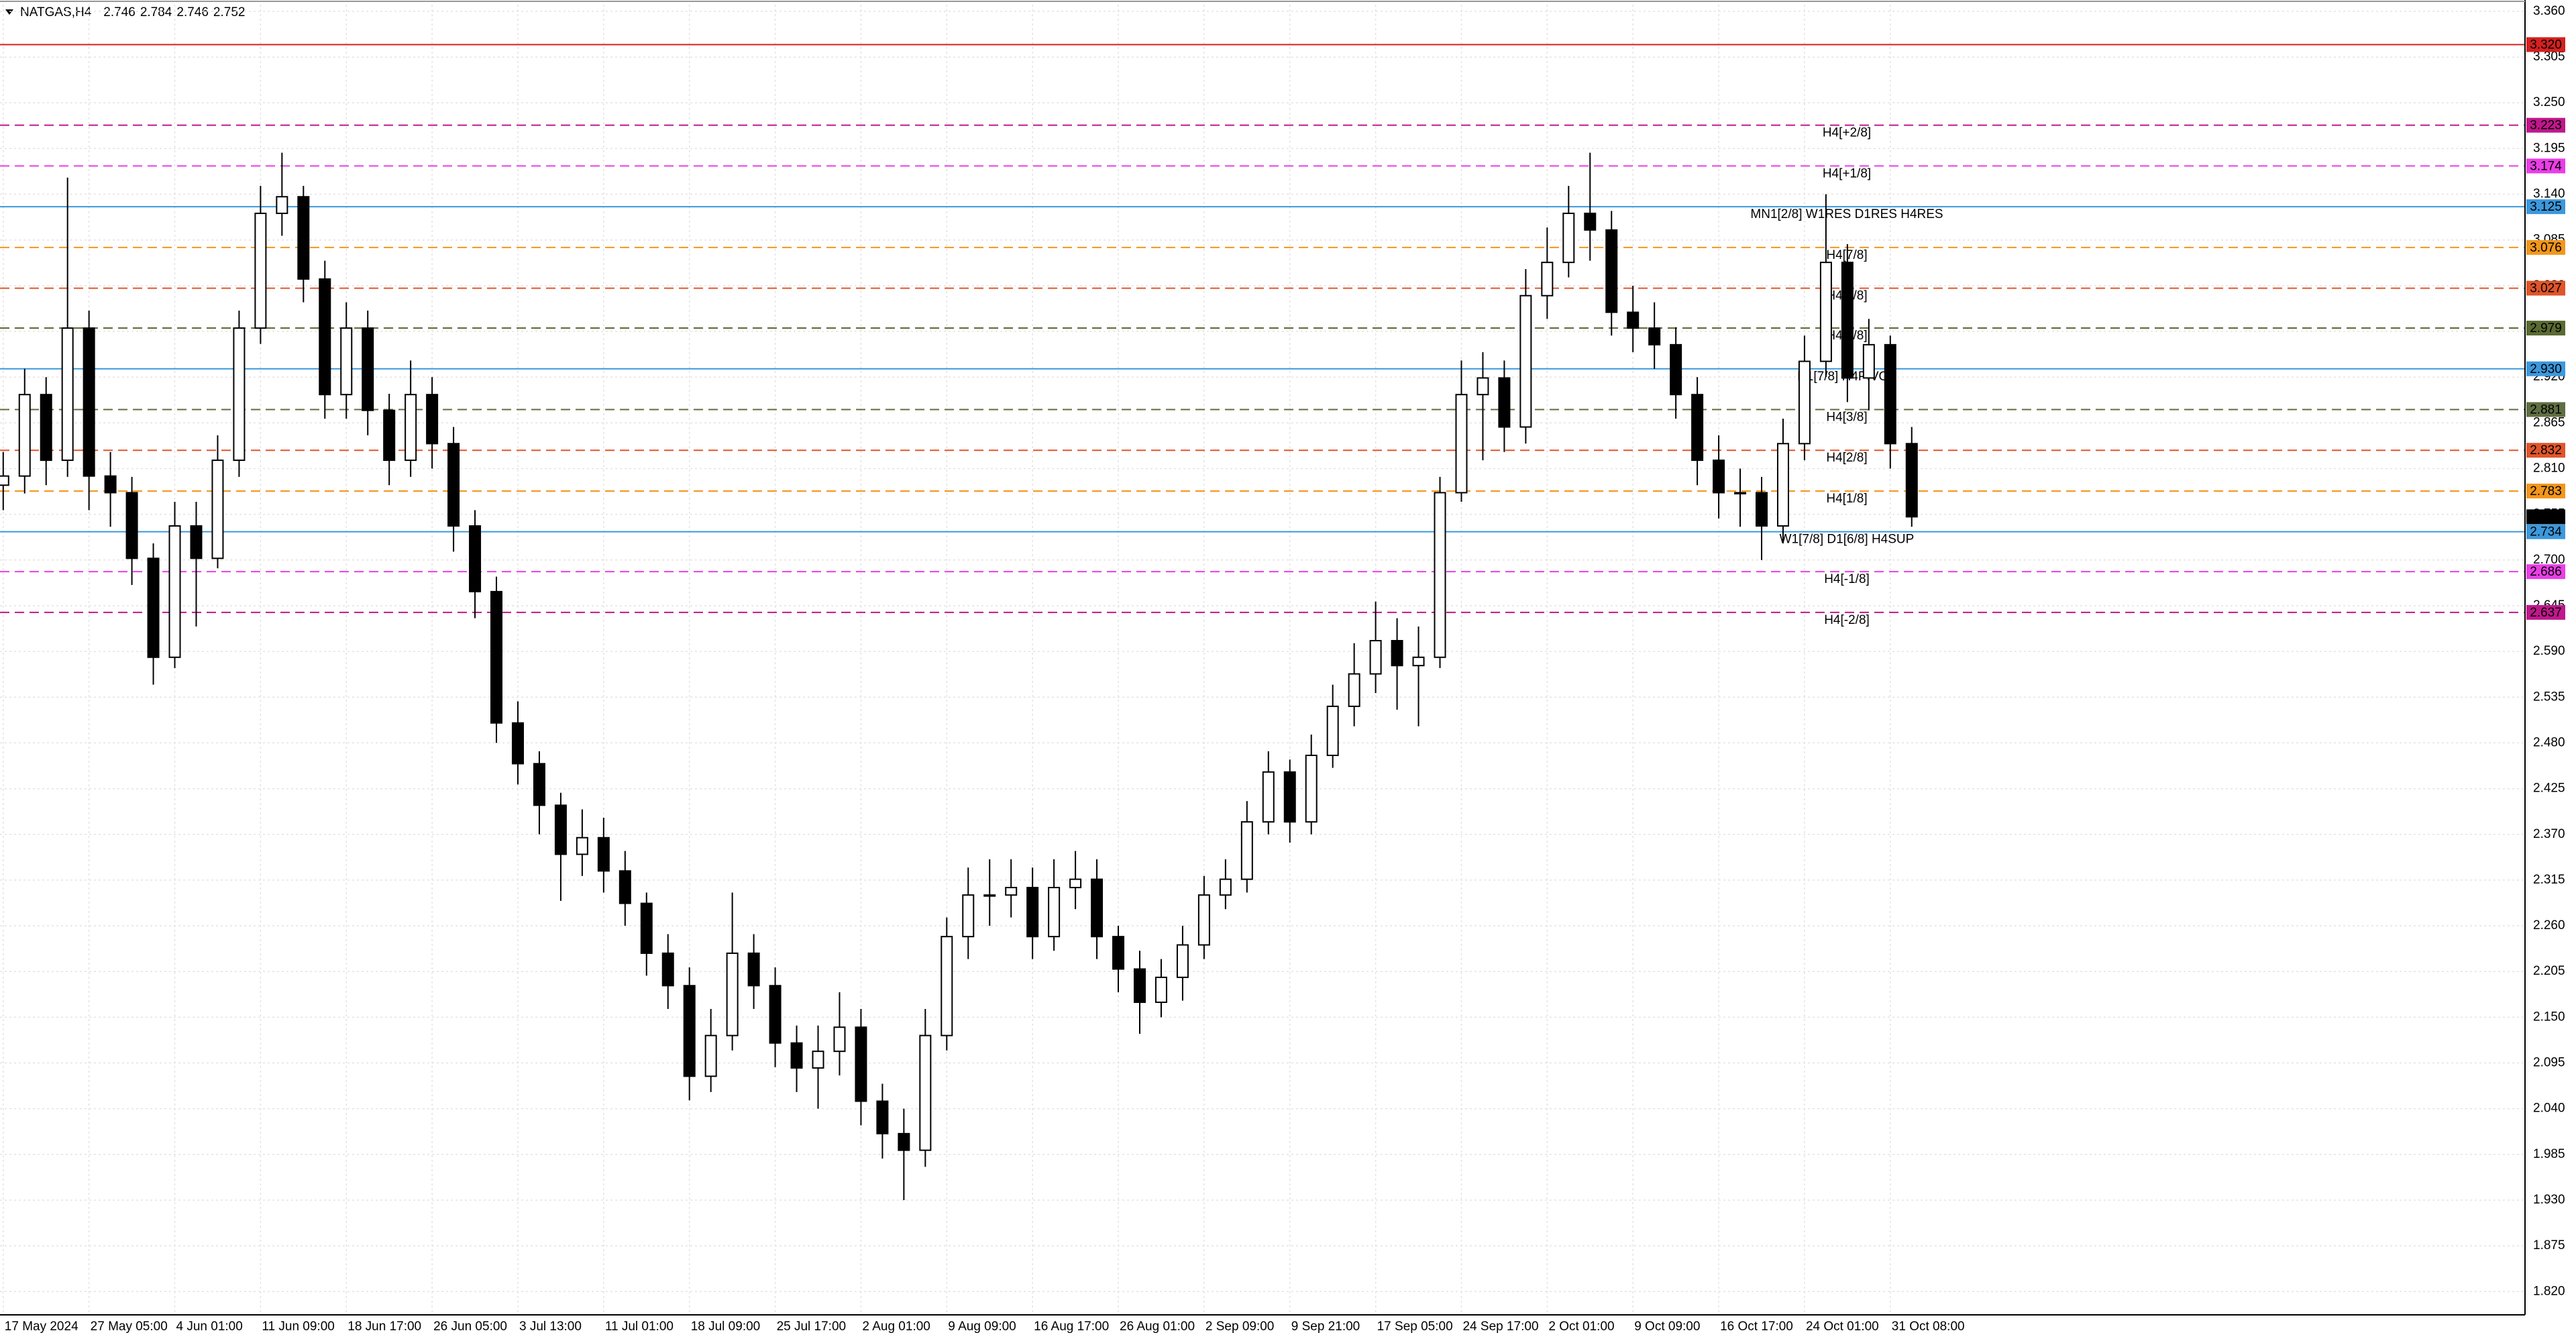 The image size is (2576, 1339). What do you see at coordinates (192, 12) in the screenshot?
I see `ohlc-value: 2.746` at bounding box center [192, 12].